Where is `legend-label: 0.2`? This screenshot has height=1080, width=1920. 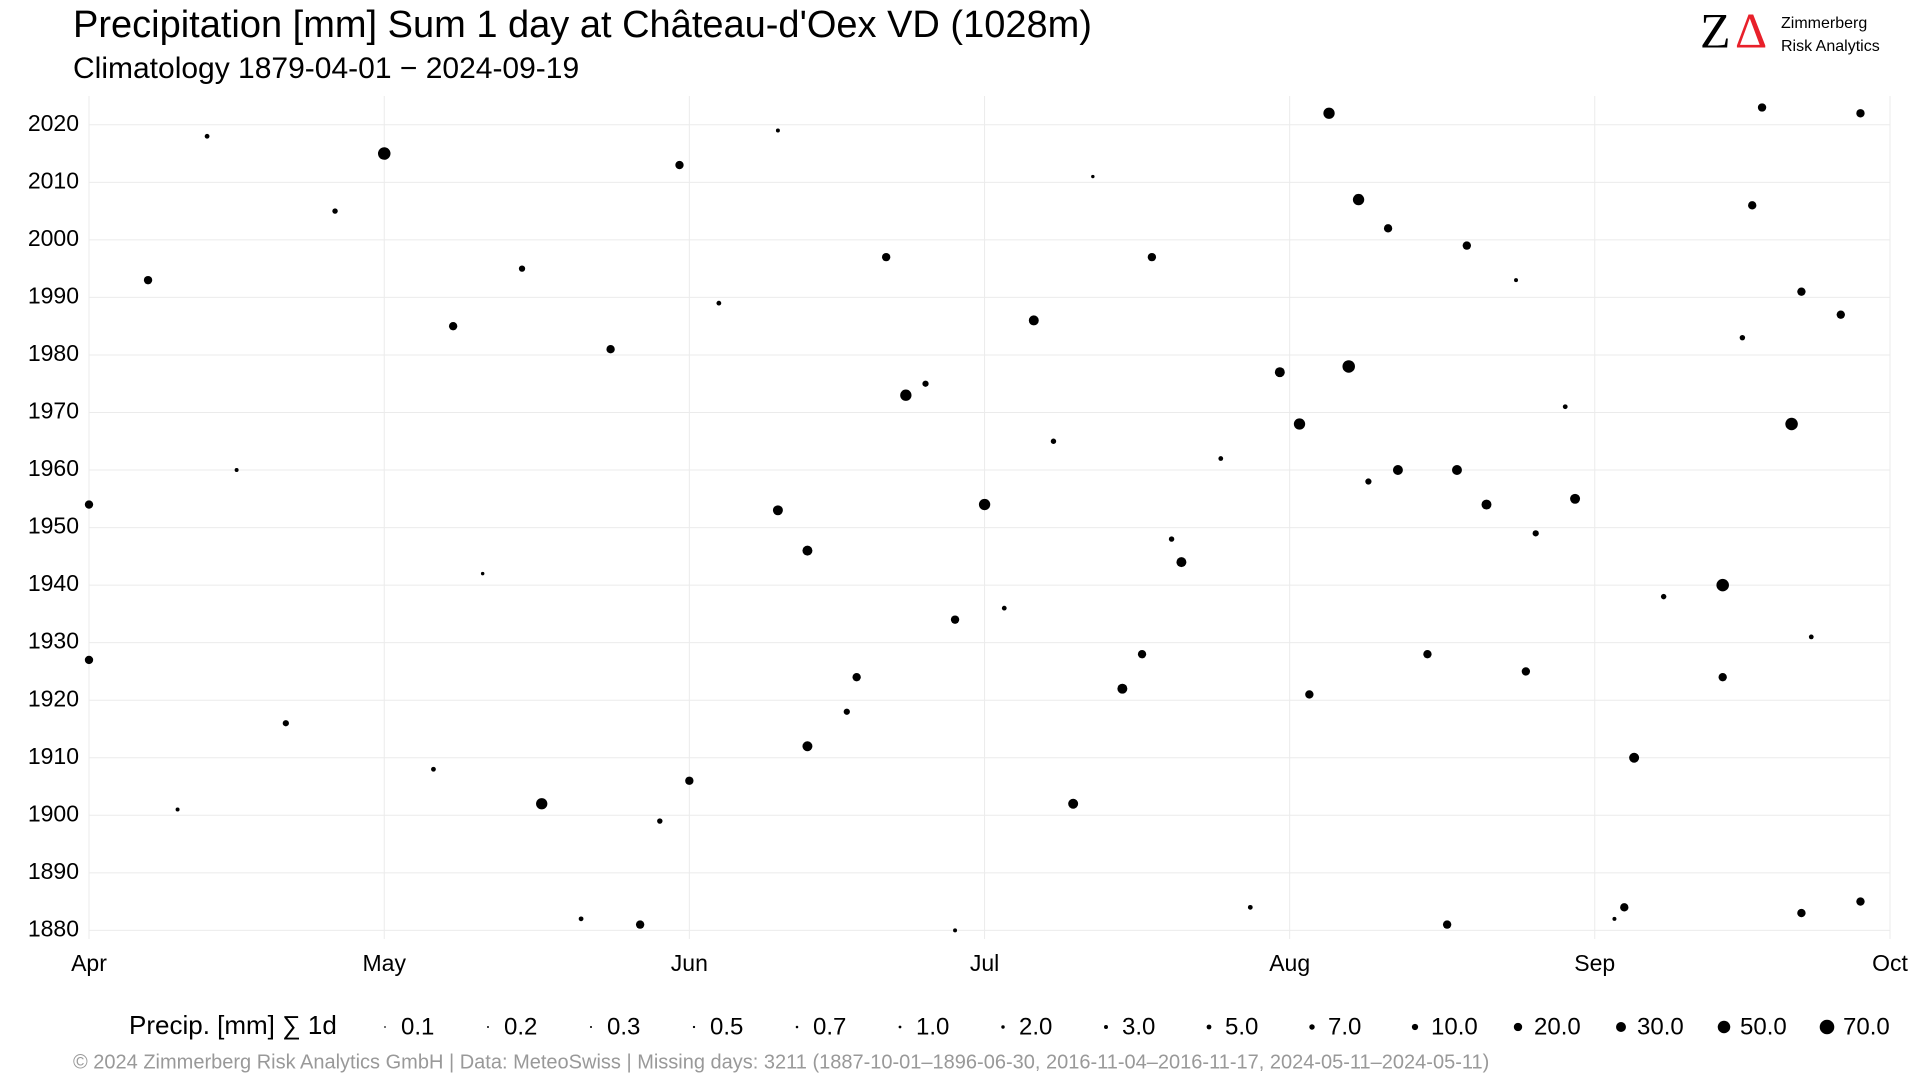
legend-label: 0.2 is located at coordinates (520, 1026).